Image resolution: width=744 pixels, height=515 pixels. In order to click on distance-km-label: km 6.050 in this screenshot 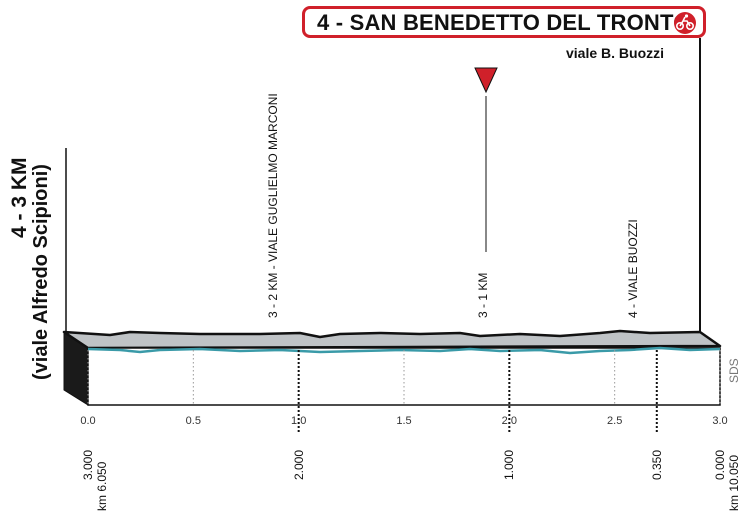, I will do `click(102, 486)`.